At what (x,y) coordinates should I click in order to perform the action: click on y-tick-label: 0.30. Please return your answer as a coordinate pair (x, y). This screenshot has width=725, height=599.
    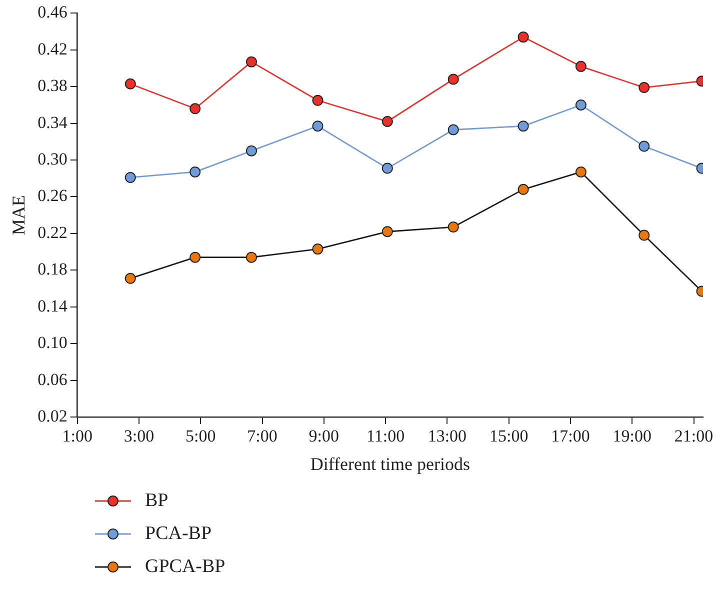
    Looking at the image, I should click on (53, 159).